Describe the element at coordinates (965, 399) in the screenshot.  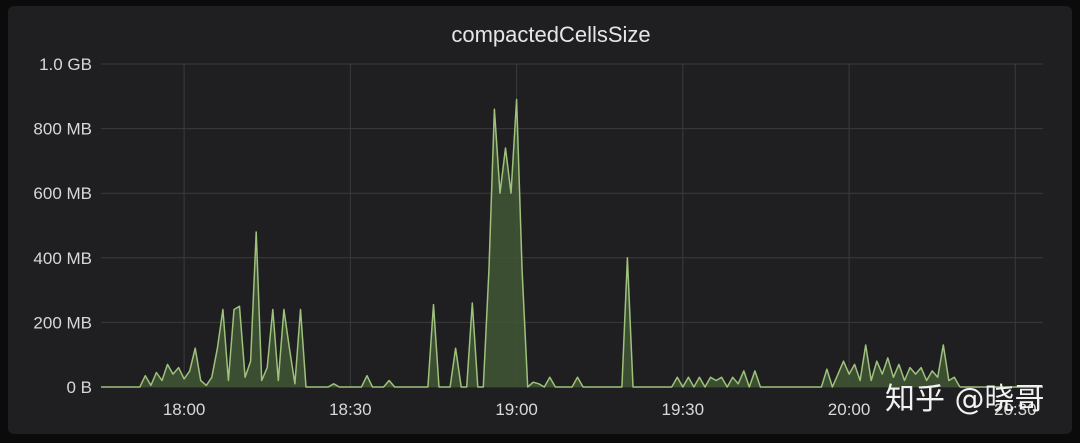
I see `watermark: 知乎 @晓哥` at that location.